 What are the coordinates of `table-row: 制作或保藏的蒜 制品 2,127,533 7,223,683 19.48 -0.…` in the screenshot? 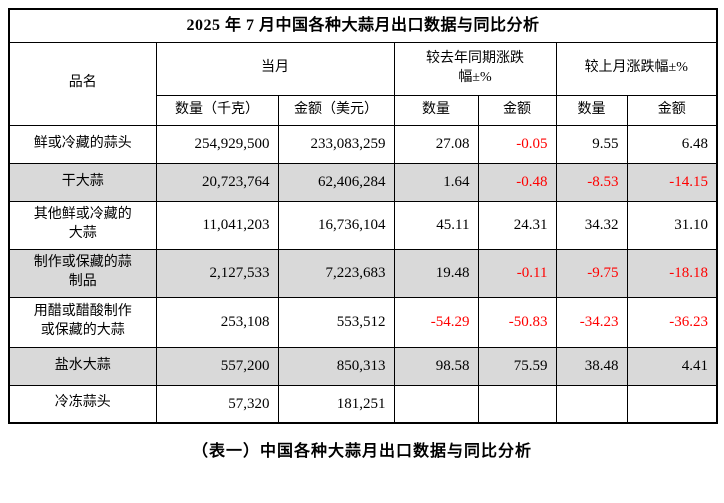 It's located at (363, 273).